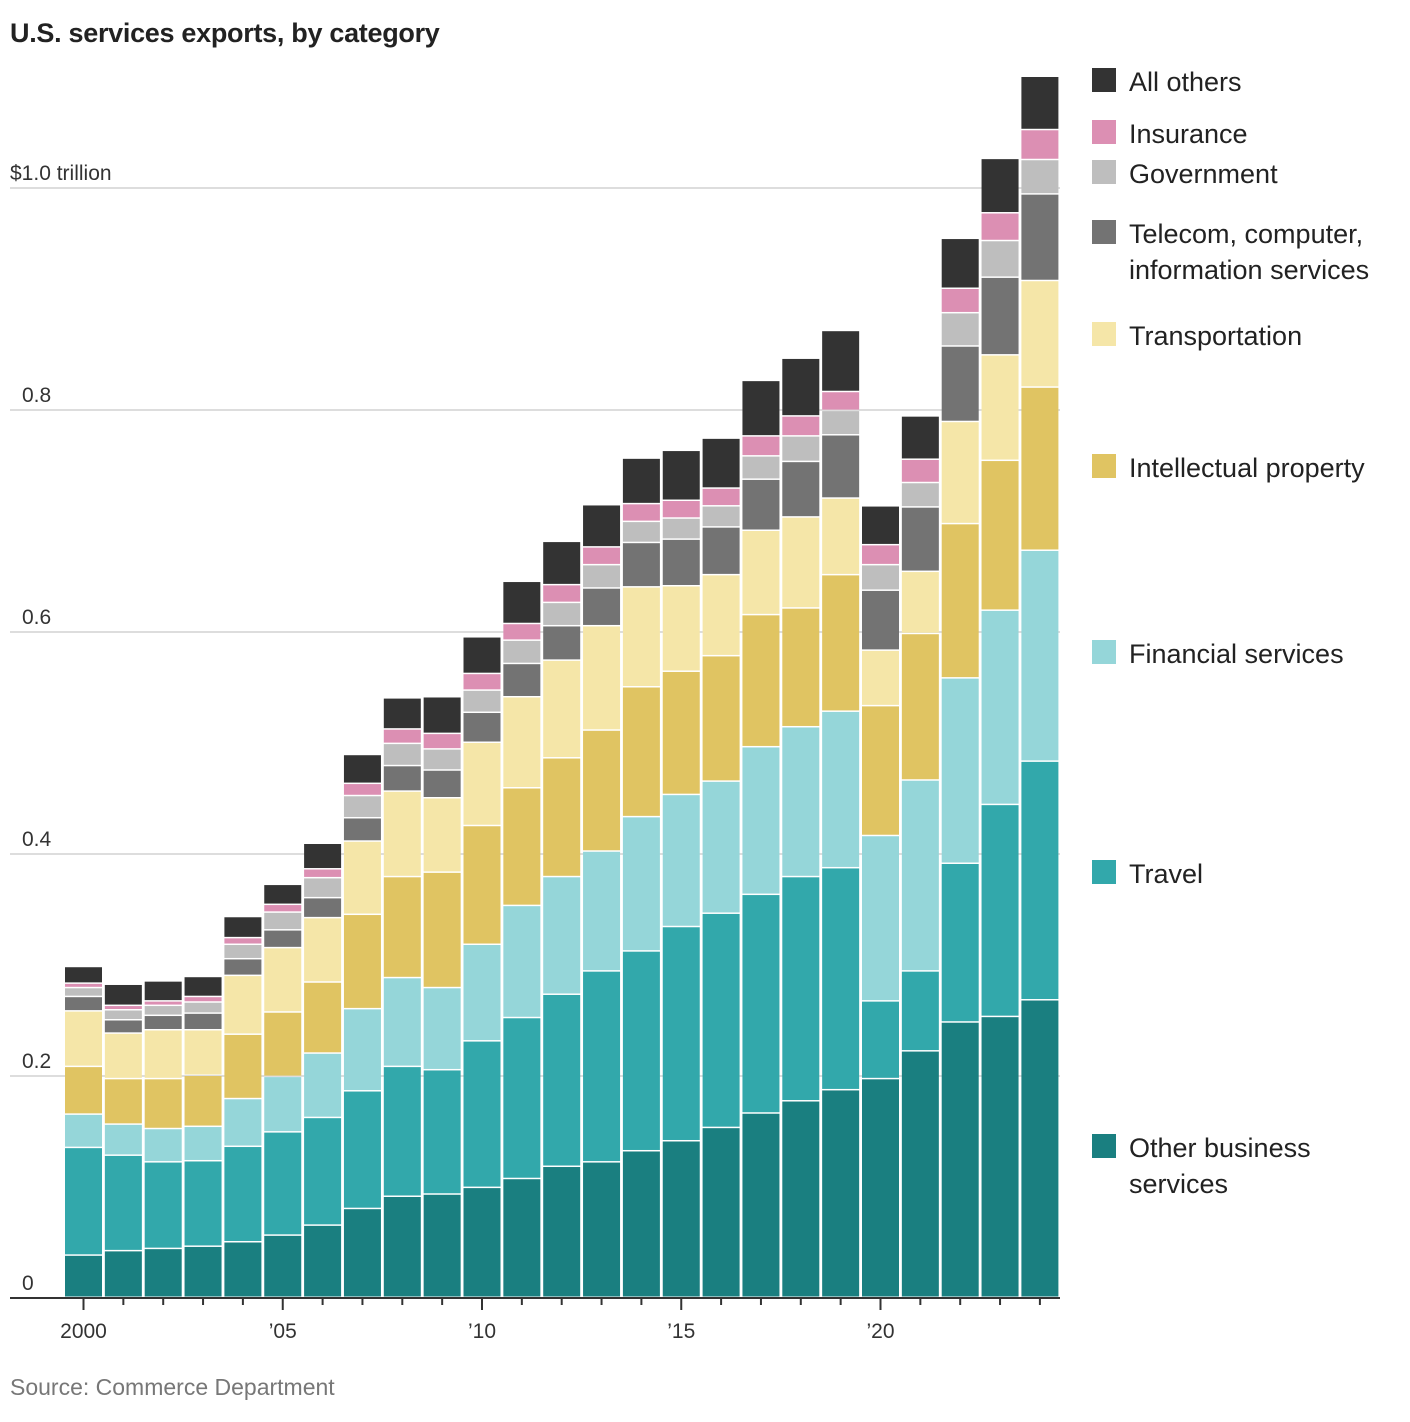  I want to click on bar-2015-travel, so click(681, 1033).